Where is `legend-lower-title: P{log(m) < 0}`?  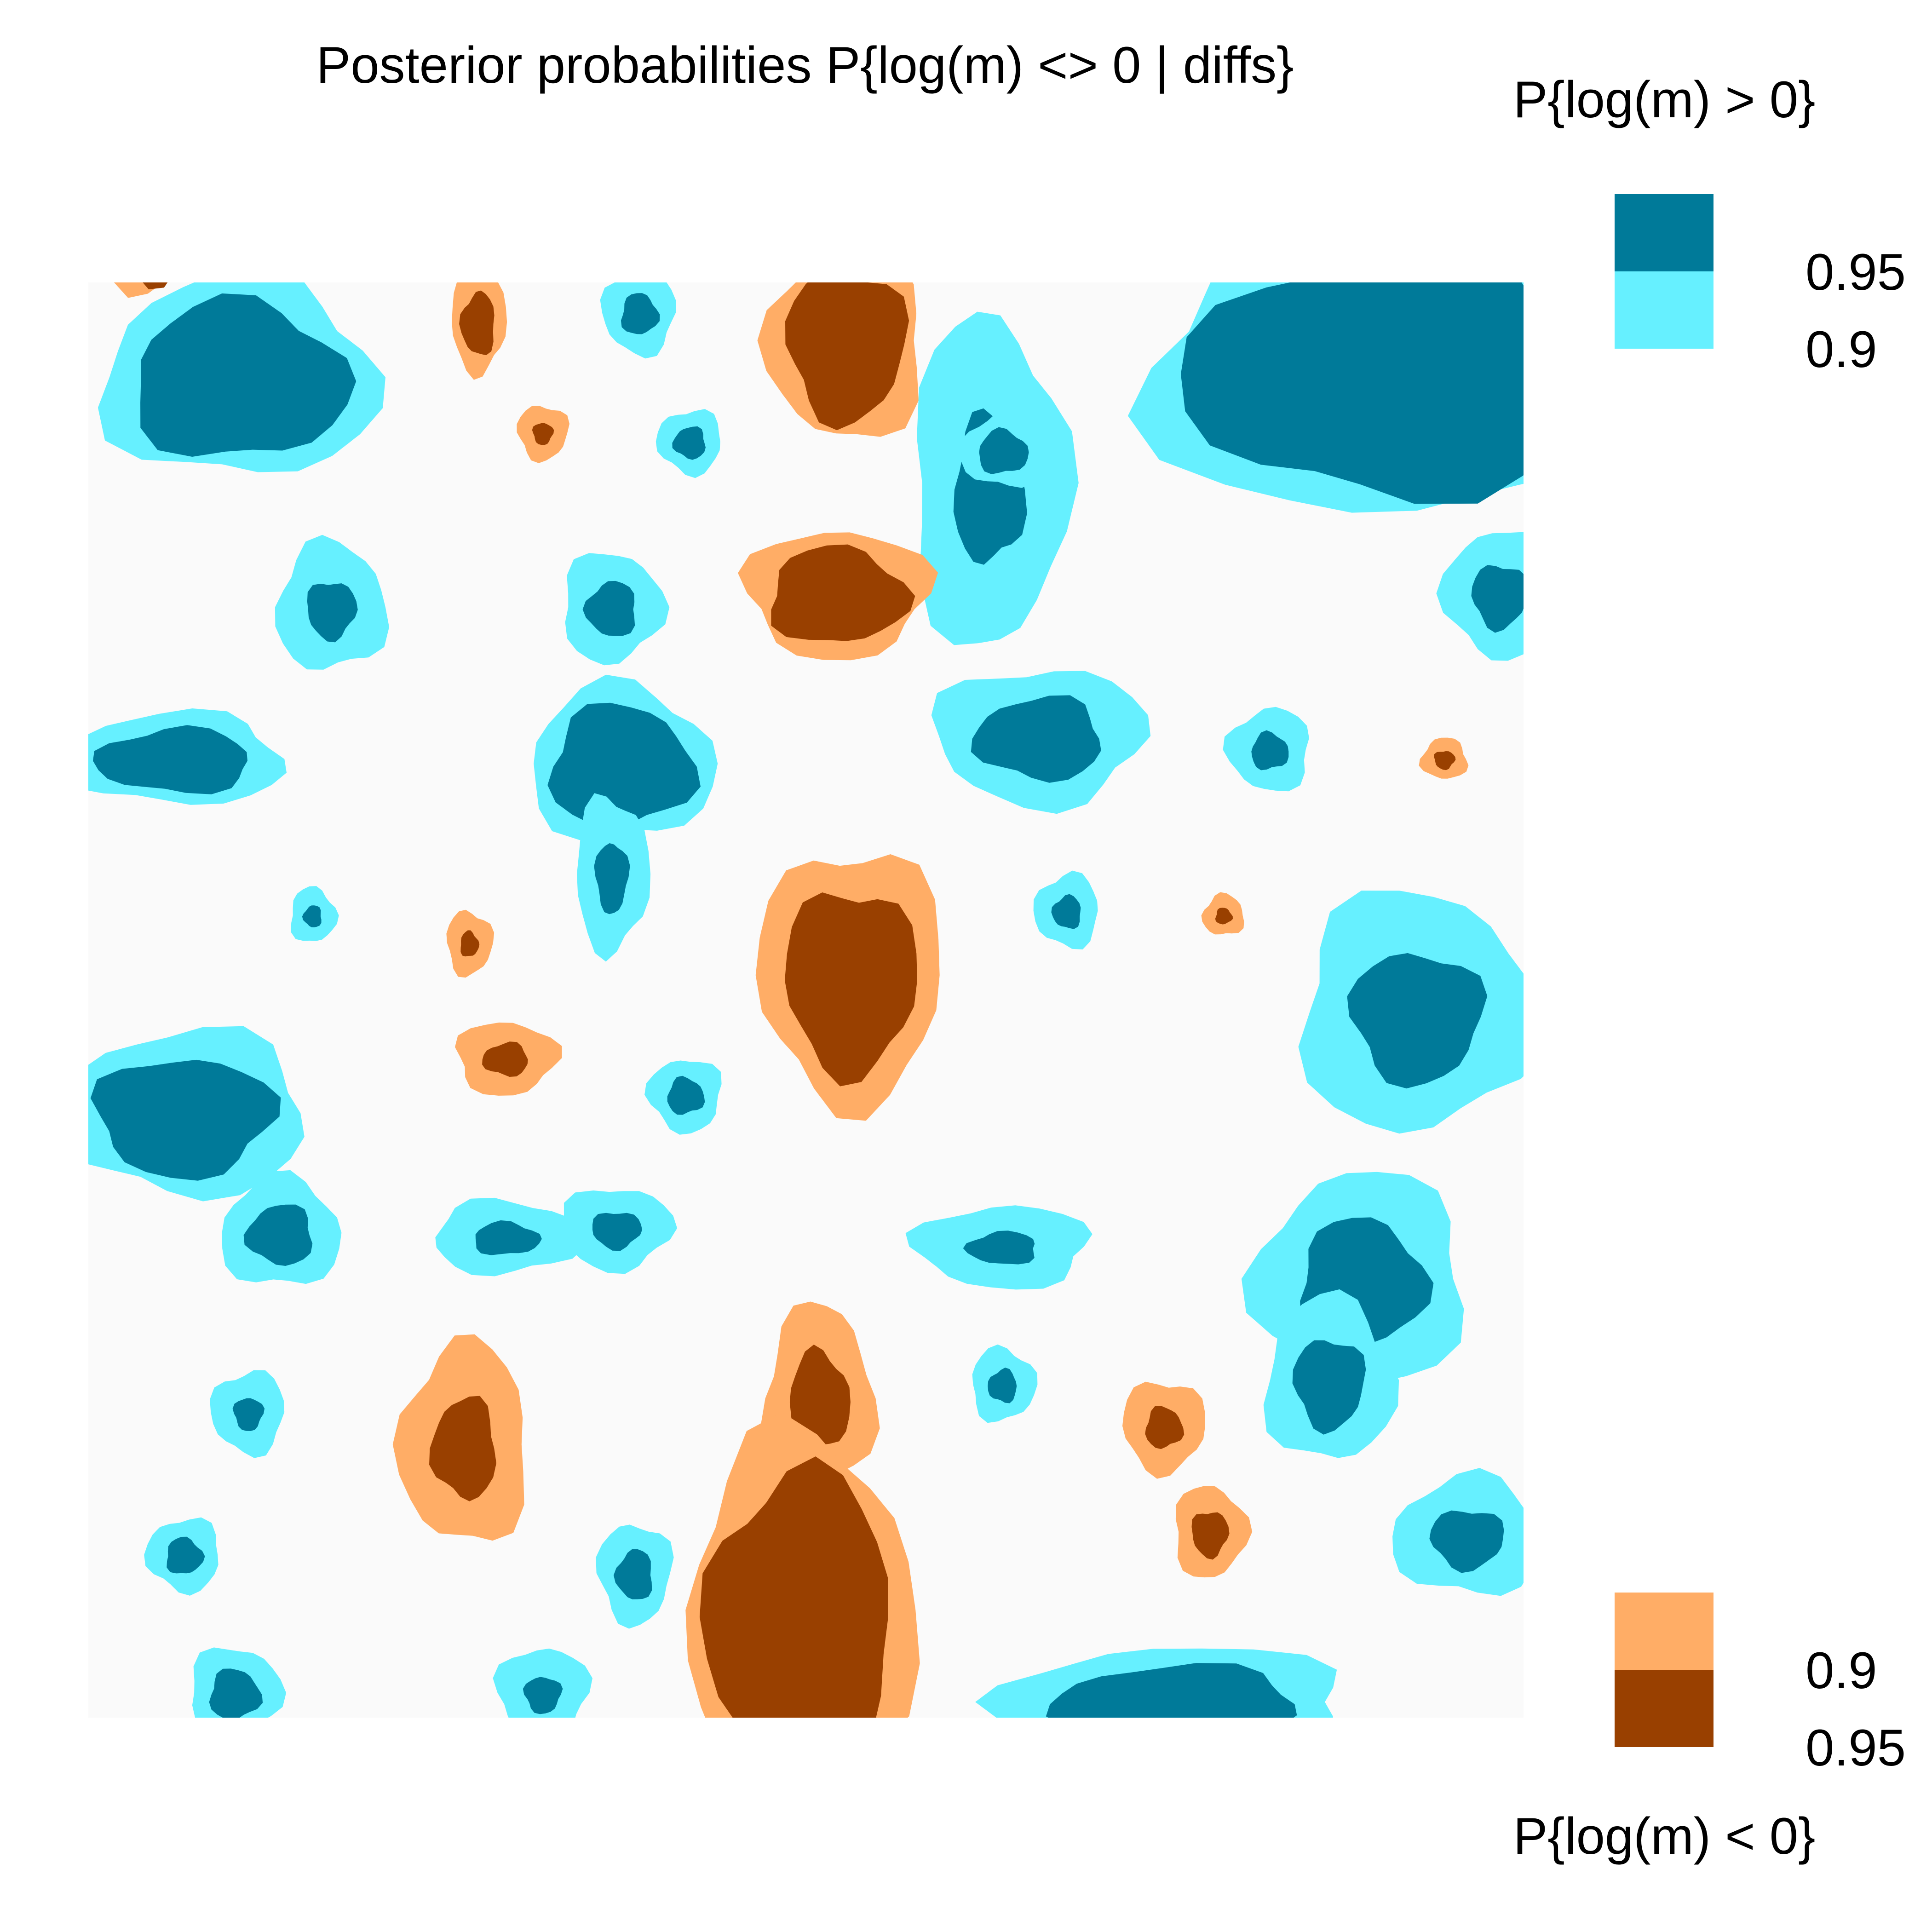
legend-lower-title: P{log(m) < 0} is located at coordinates (1664, 1836).